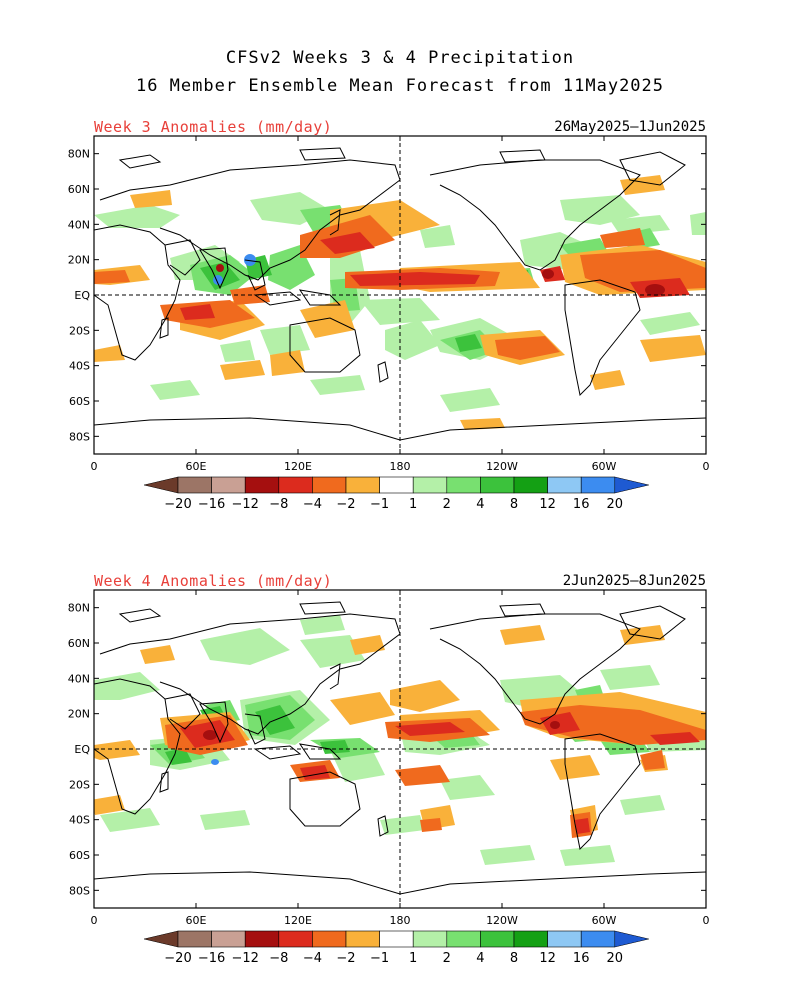  I want to click on panel2-title: Week 4 Anomalies (mm/day), so click(213, 581).